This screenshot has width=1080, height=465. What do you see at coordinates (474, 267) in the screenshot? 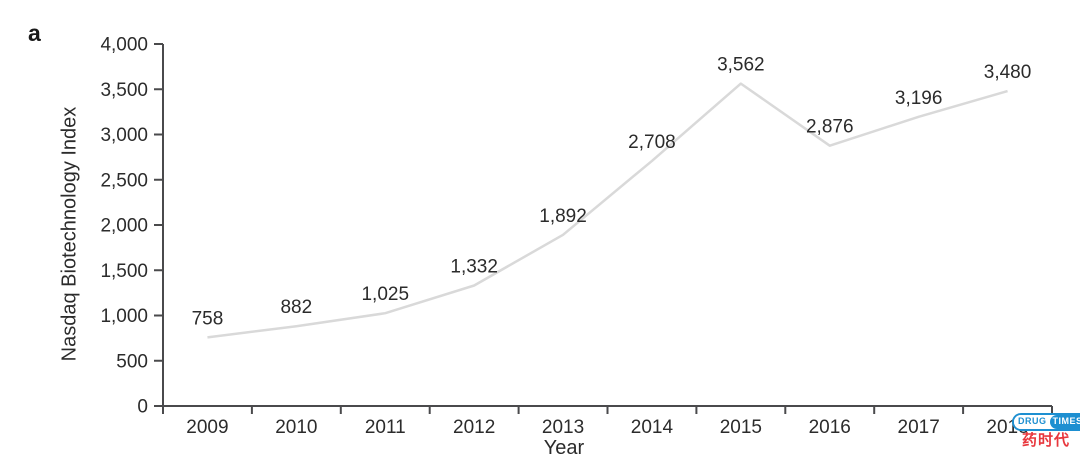
I see `svg-text: 1,332` at bounding box center [474, 267].